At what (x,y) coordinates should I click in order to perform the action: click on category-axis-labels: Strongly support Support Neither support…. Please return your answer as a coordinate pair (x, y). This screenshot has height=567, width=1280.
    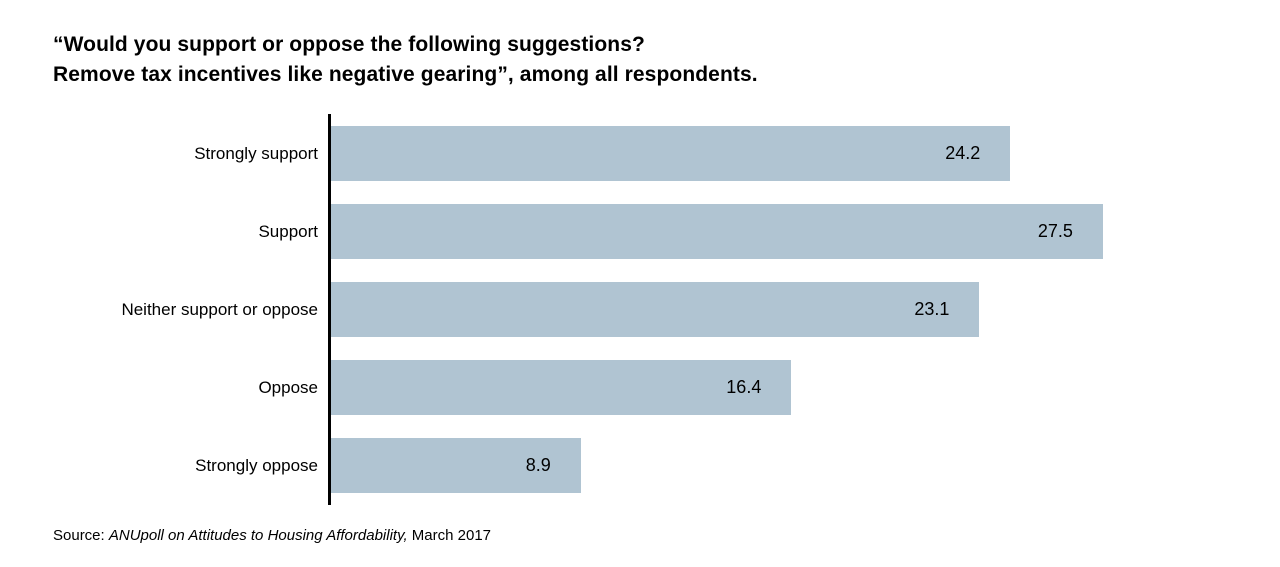
    Looking at the image, I should click on (190, 309).